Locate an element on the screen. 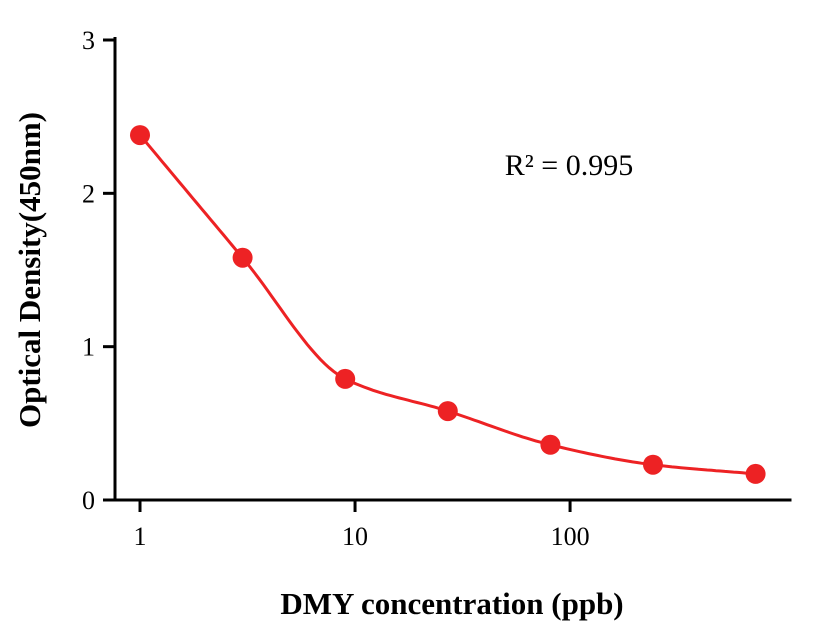 This screenshot has height=640, width=816. x-axis-label: DMY concentration (ppb) is located at coordinates (452, 603).